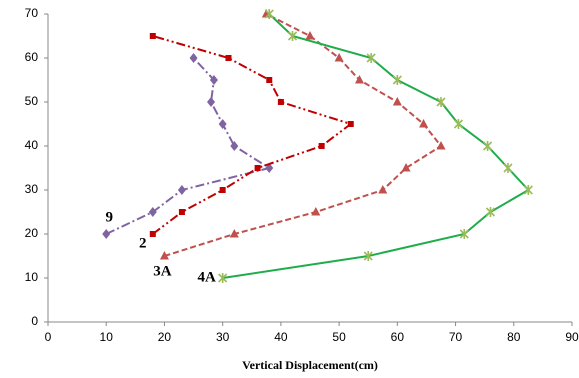 This screenshot has height=378, width=579. I want to click on legend-label: 3A, so click(162, 271).